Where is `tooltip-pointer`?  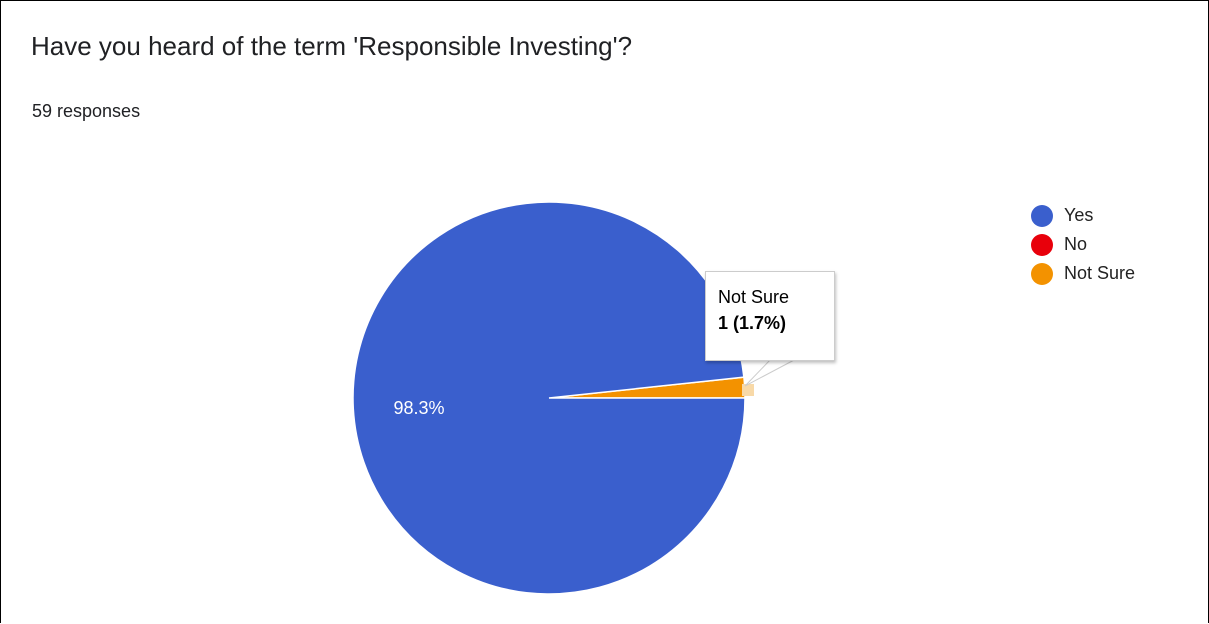
tooltip-pointer is located at coordinates (770, 372).